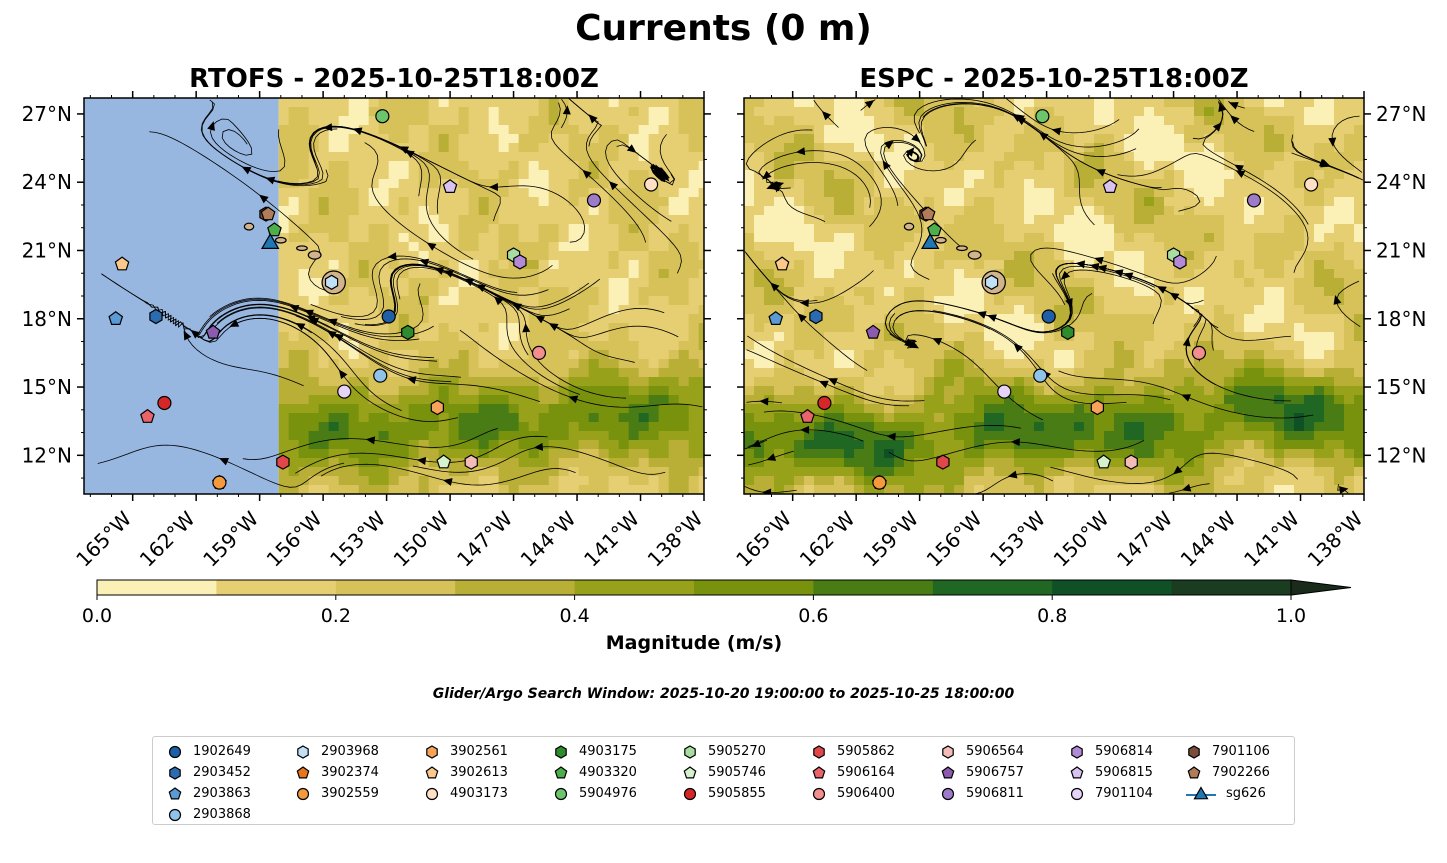 Image resolution: width=1447 pixels, height=863 pixels. What do you see at coordinates (724, 751) in the screenshot?
I see `legend-item: 5905270` at bounding box center [724, 751].